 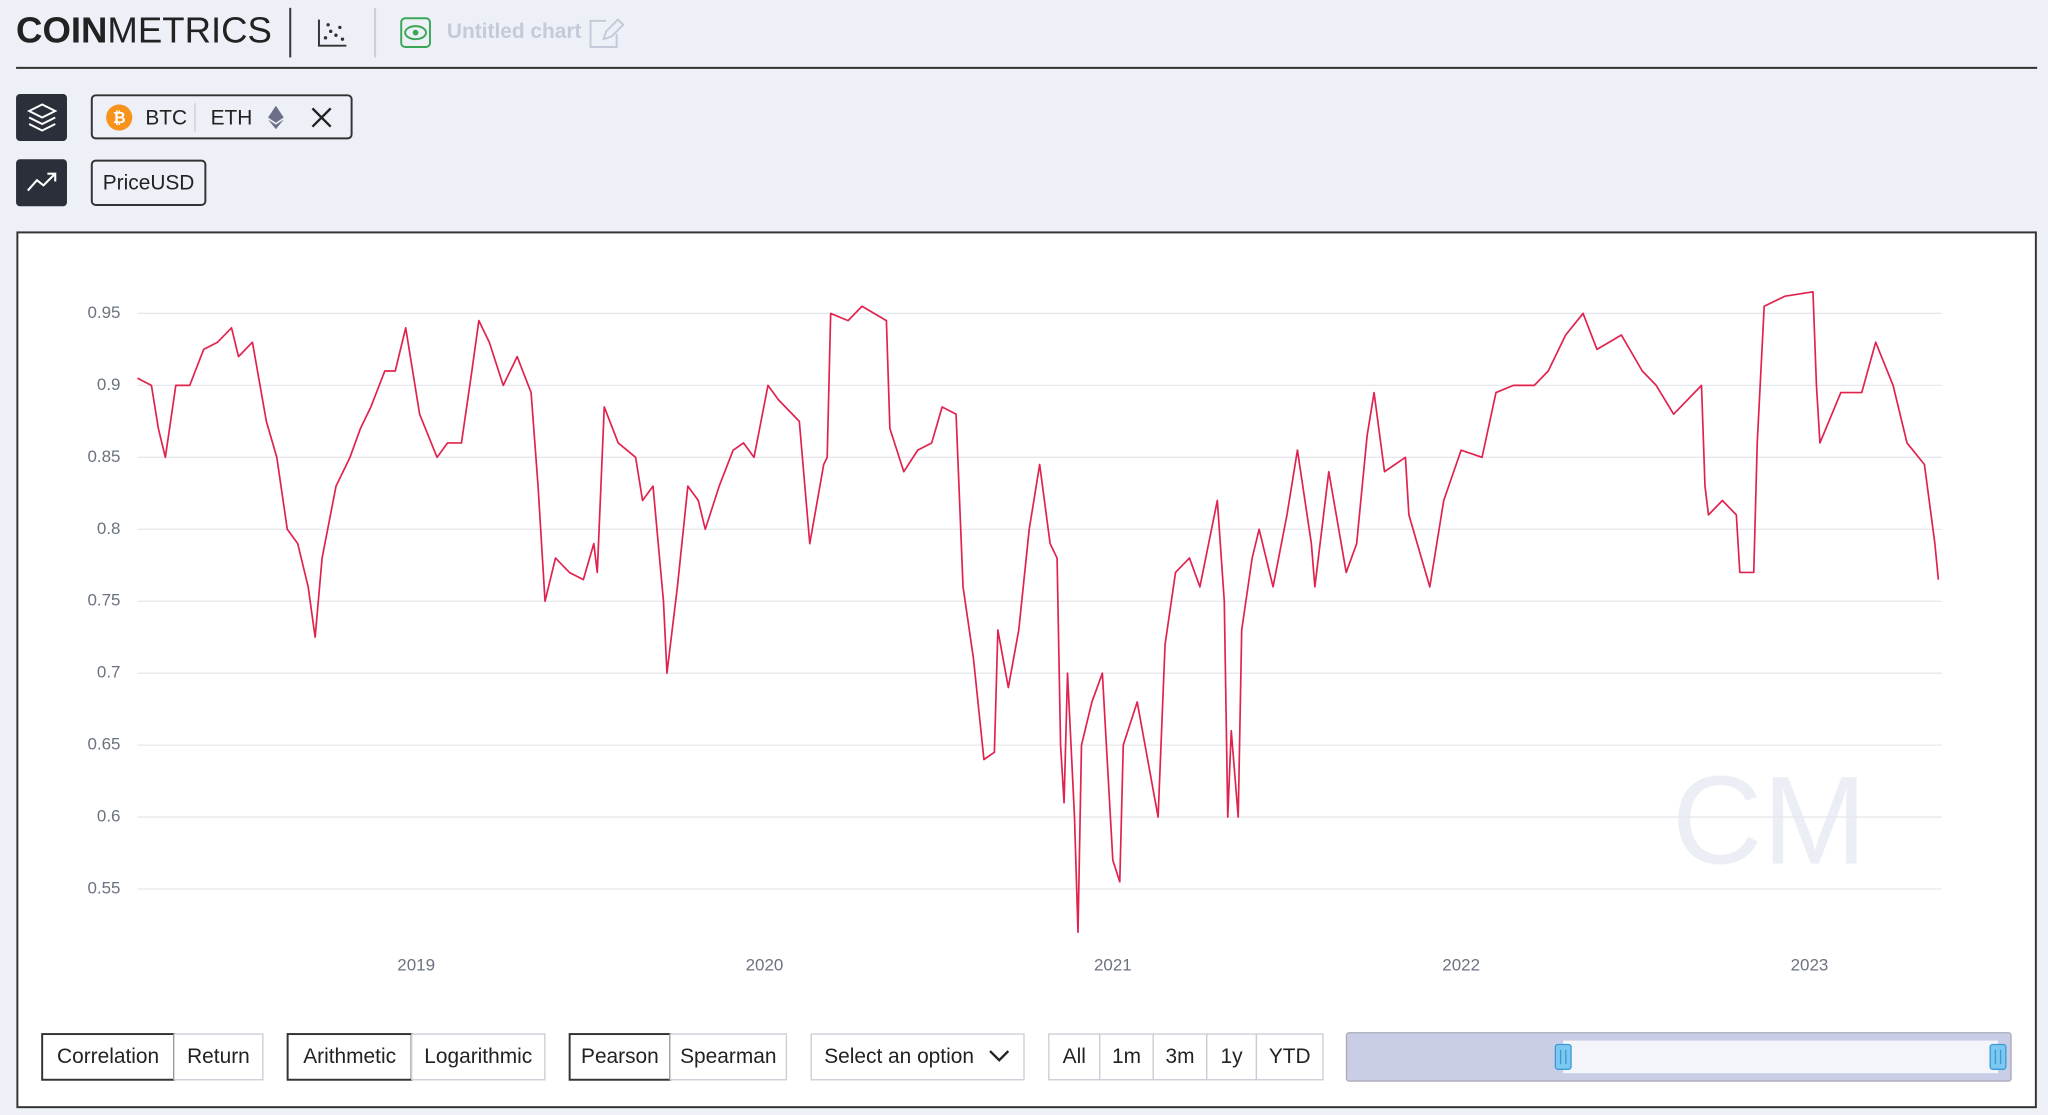 I want to click on watermark: CM, so click(x=1769, y=820).